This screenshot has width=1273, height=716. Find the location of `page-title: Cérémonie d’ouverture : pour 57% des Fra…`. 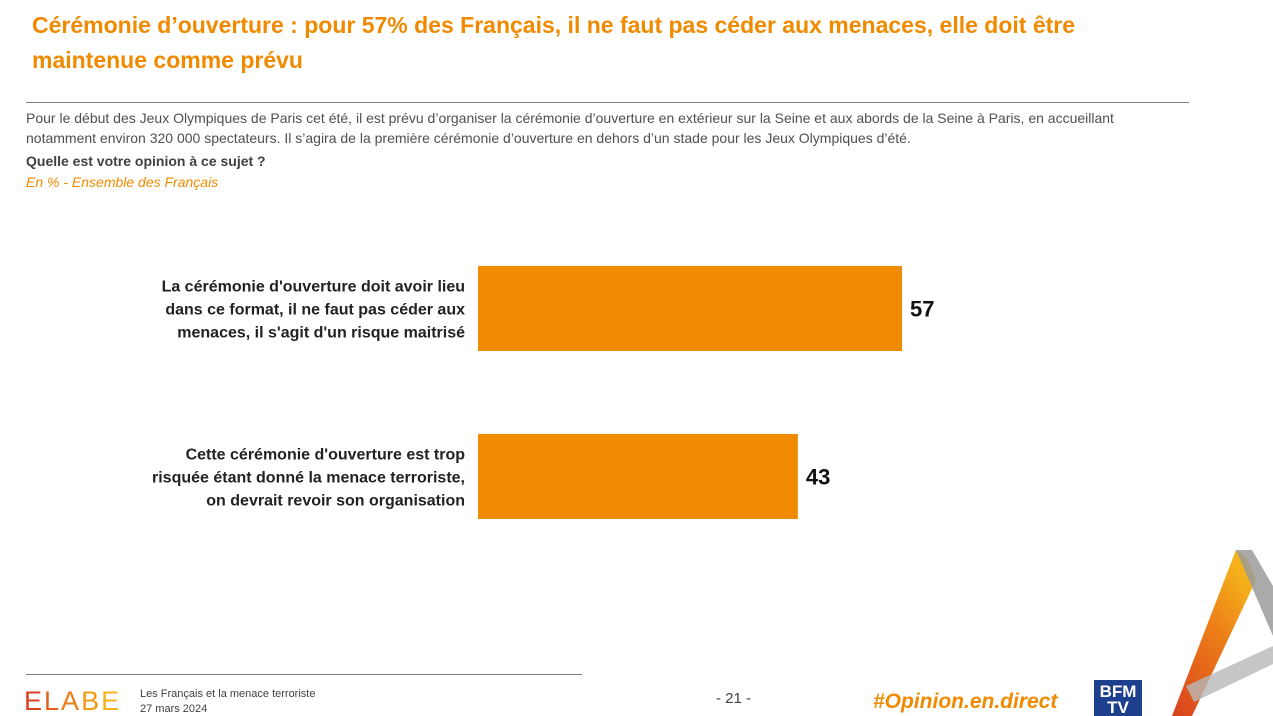

page-title: Cérémonie d’ouverture : pour 57% des Fra… is located at coordinates (554, 42).